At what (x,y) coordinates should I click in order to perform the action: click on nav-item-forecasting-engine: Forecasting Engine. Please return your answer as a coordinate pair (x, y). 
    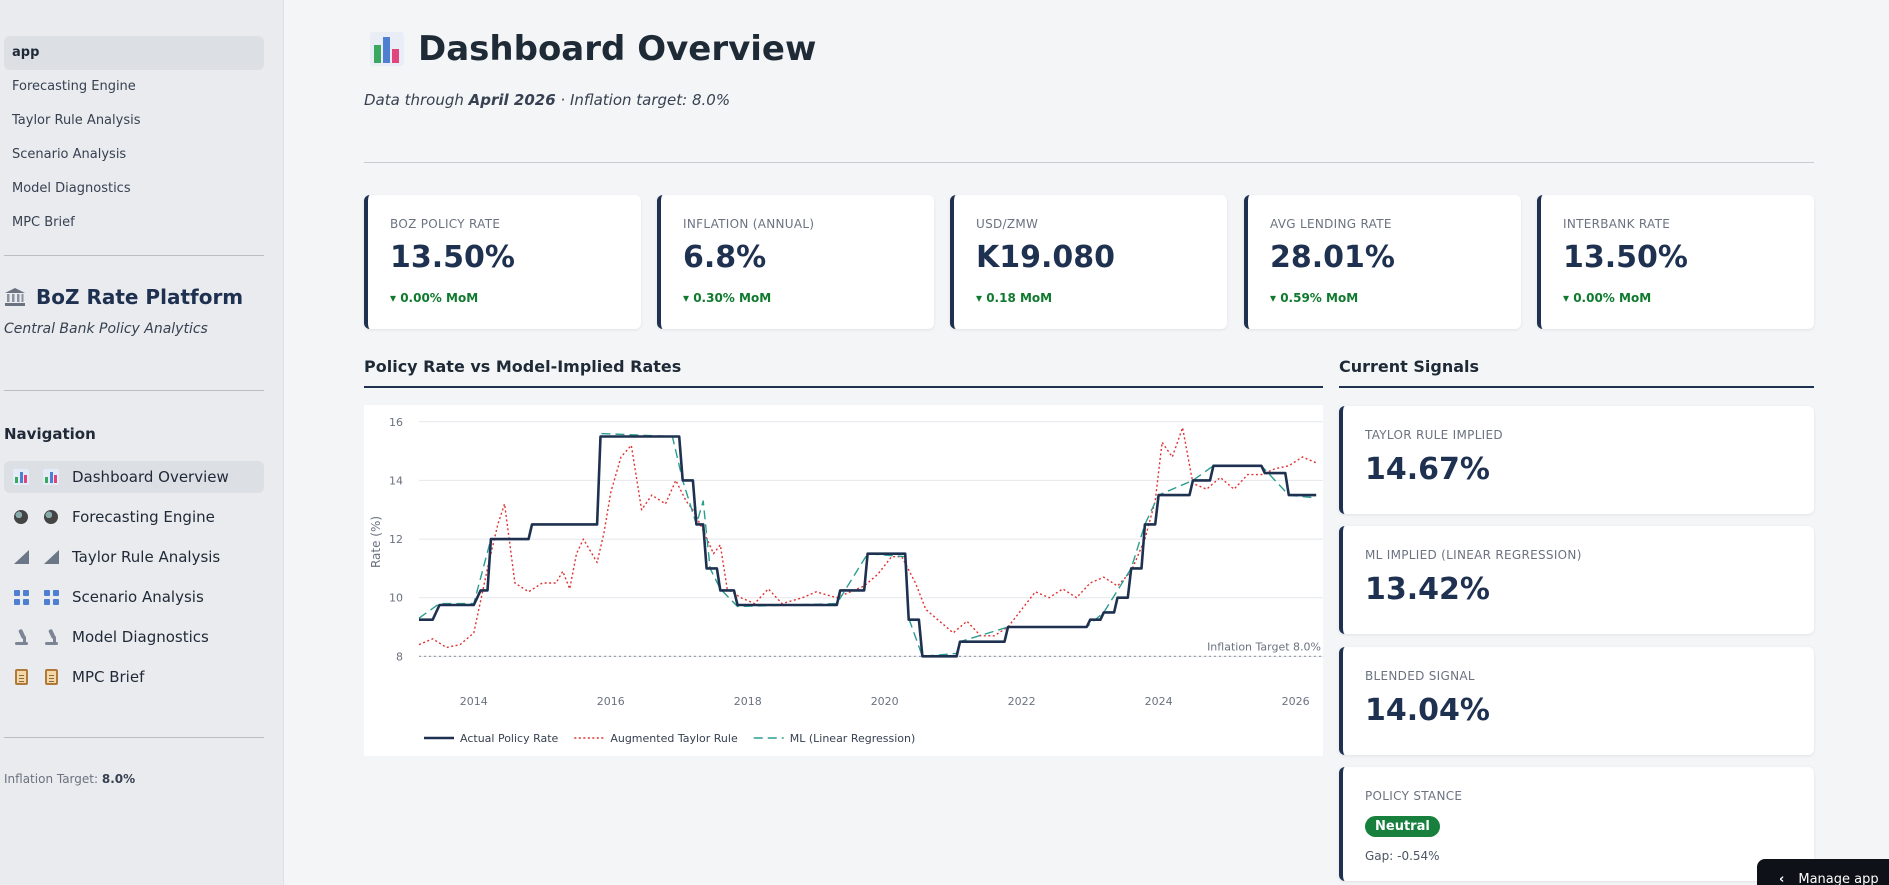
    Looking at the image, I should click on (134, 517).